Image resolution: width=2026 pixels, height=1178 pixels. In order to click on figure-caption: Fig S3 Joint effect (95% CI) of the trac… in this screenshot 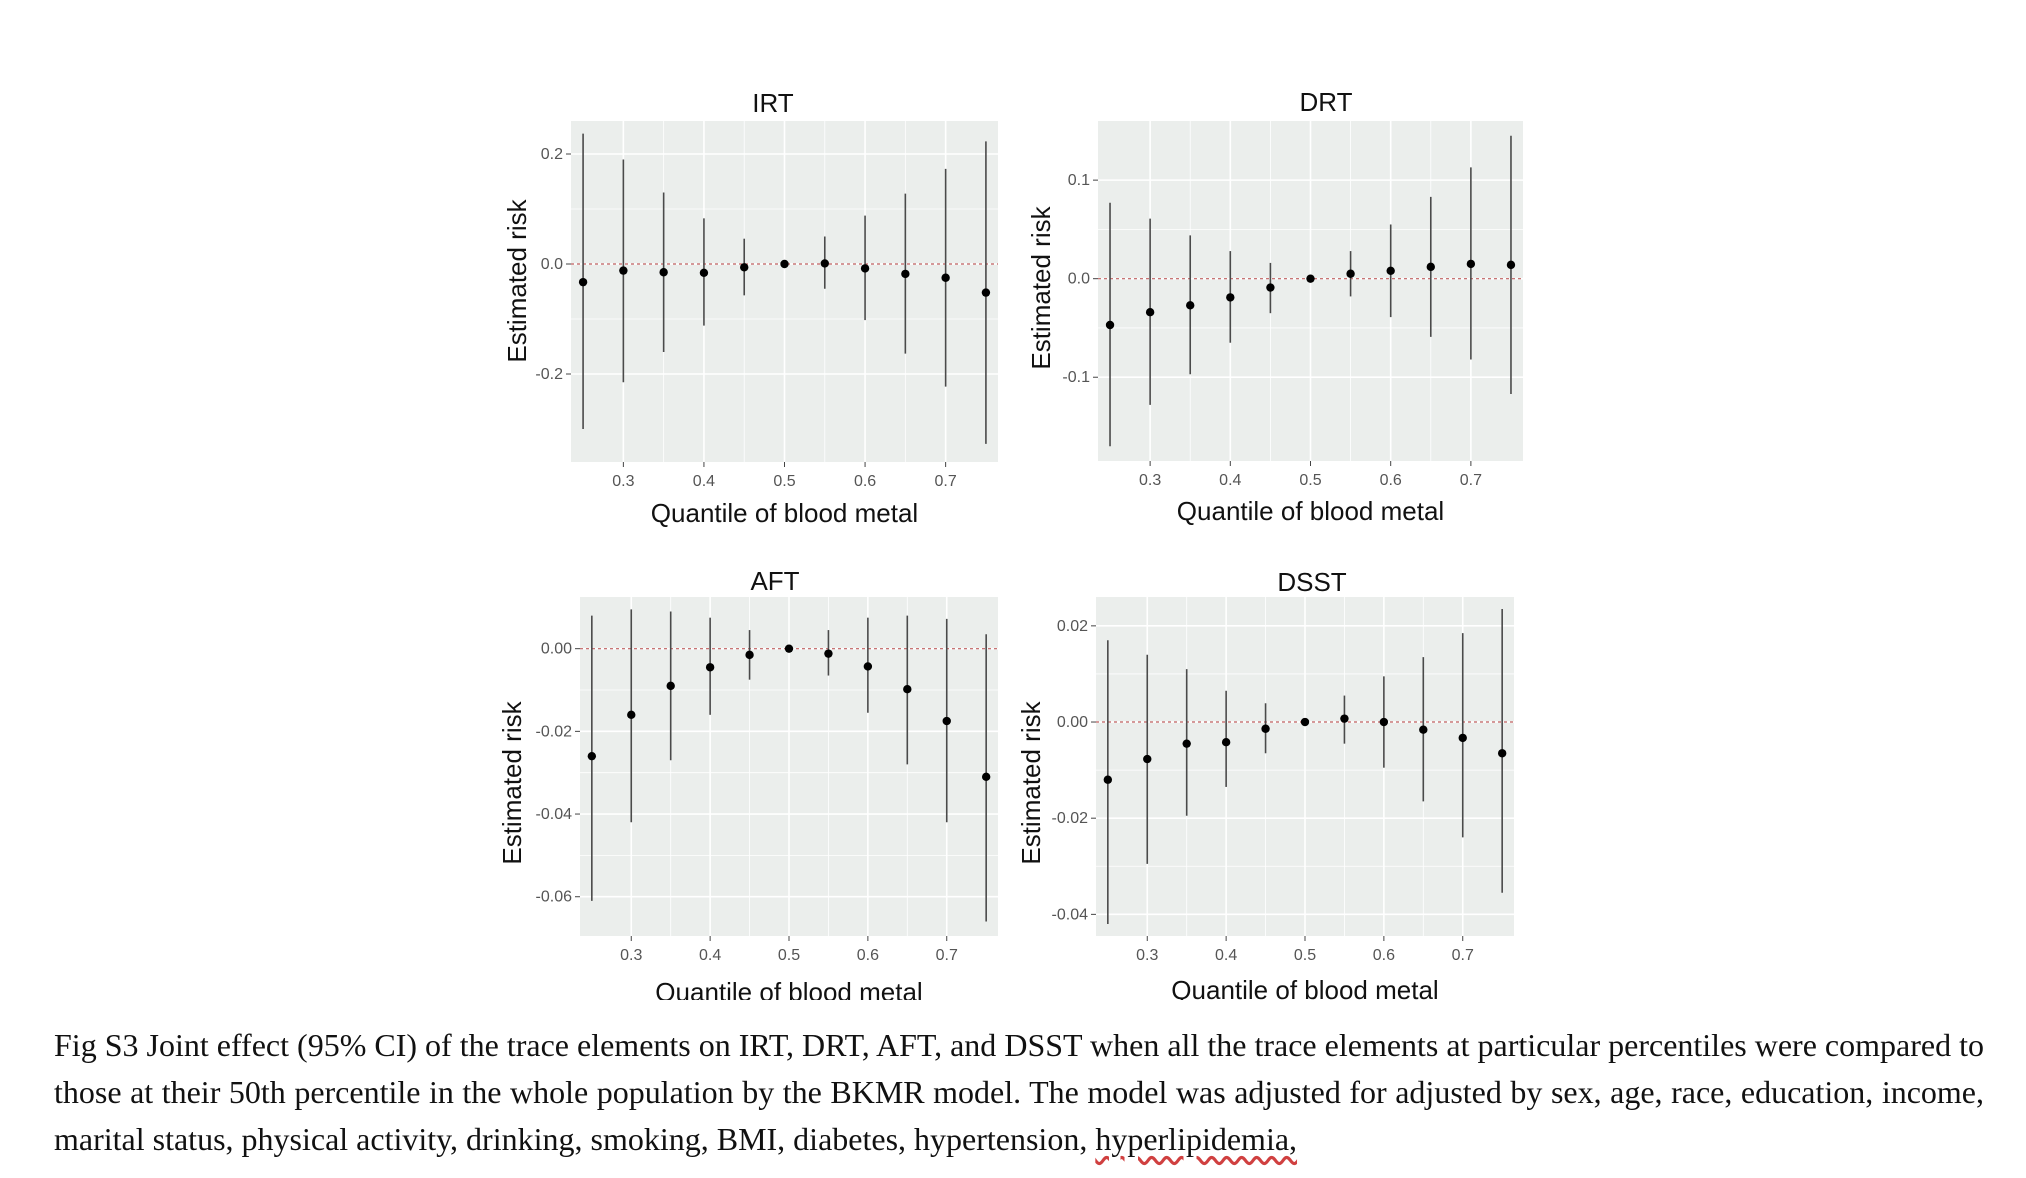, I will do `click(1019, 1092)`.